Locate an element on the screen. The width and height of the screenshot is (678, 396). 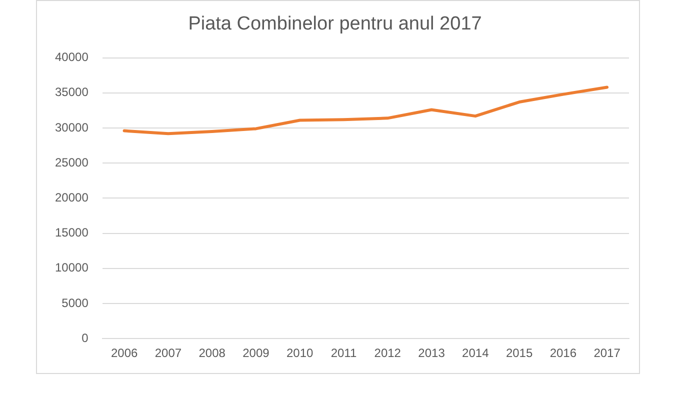
x-tick-label: 2014 is located at coordinates (476, 353).